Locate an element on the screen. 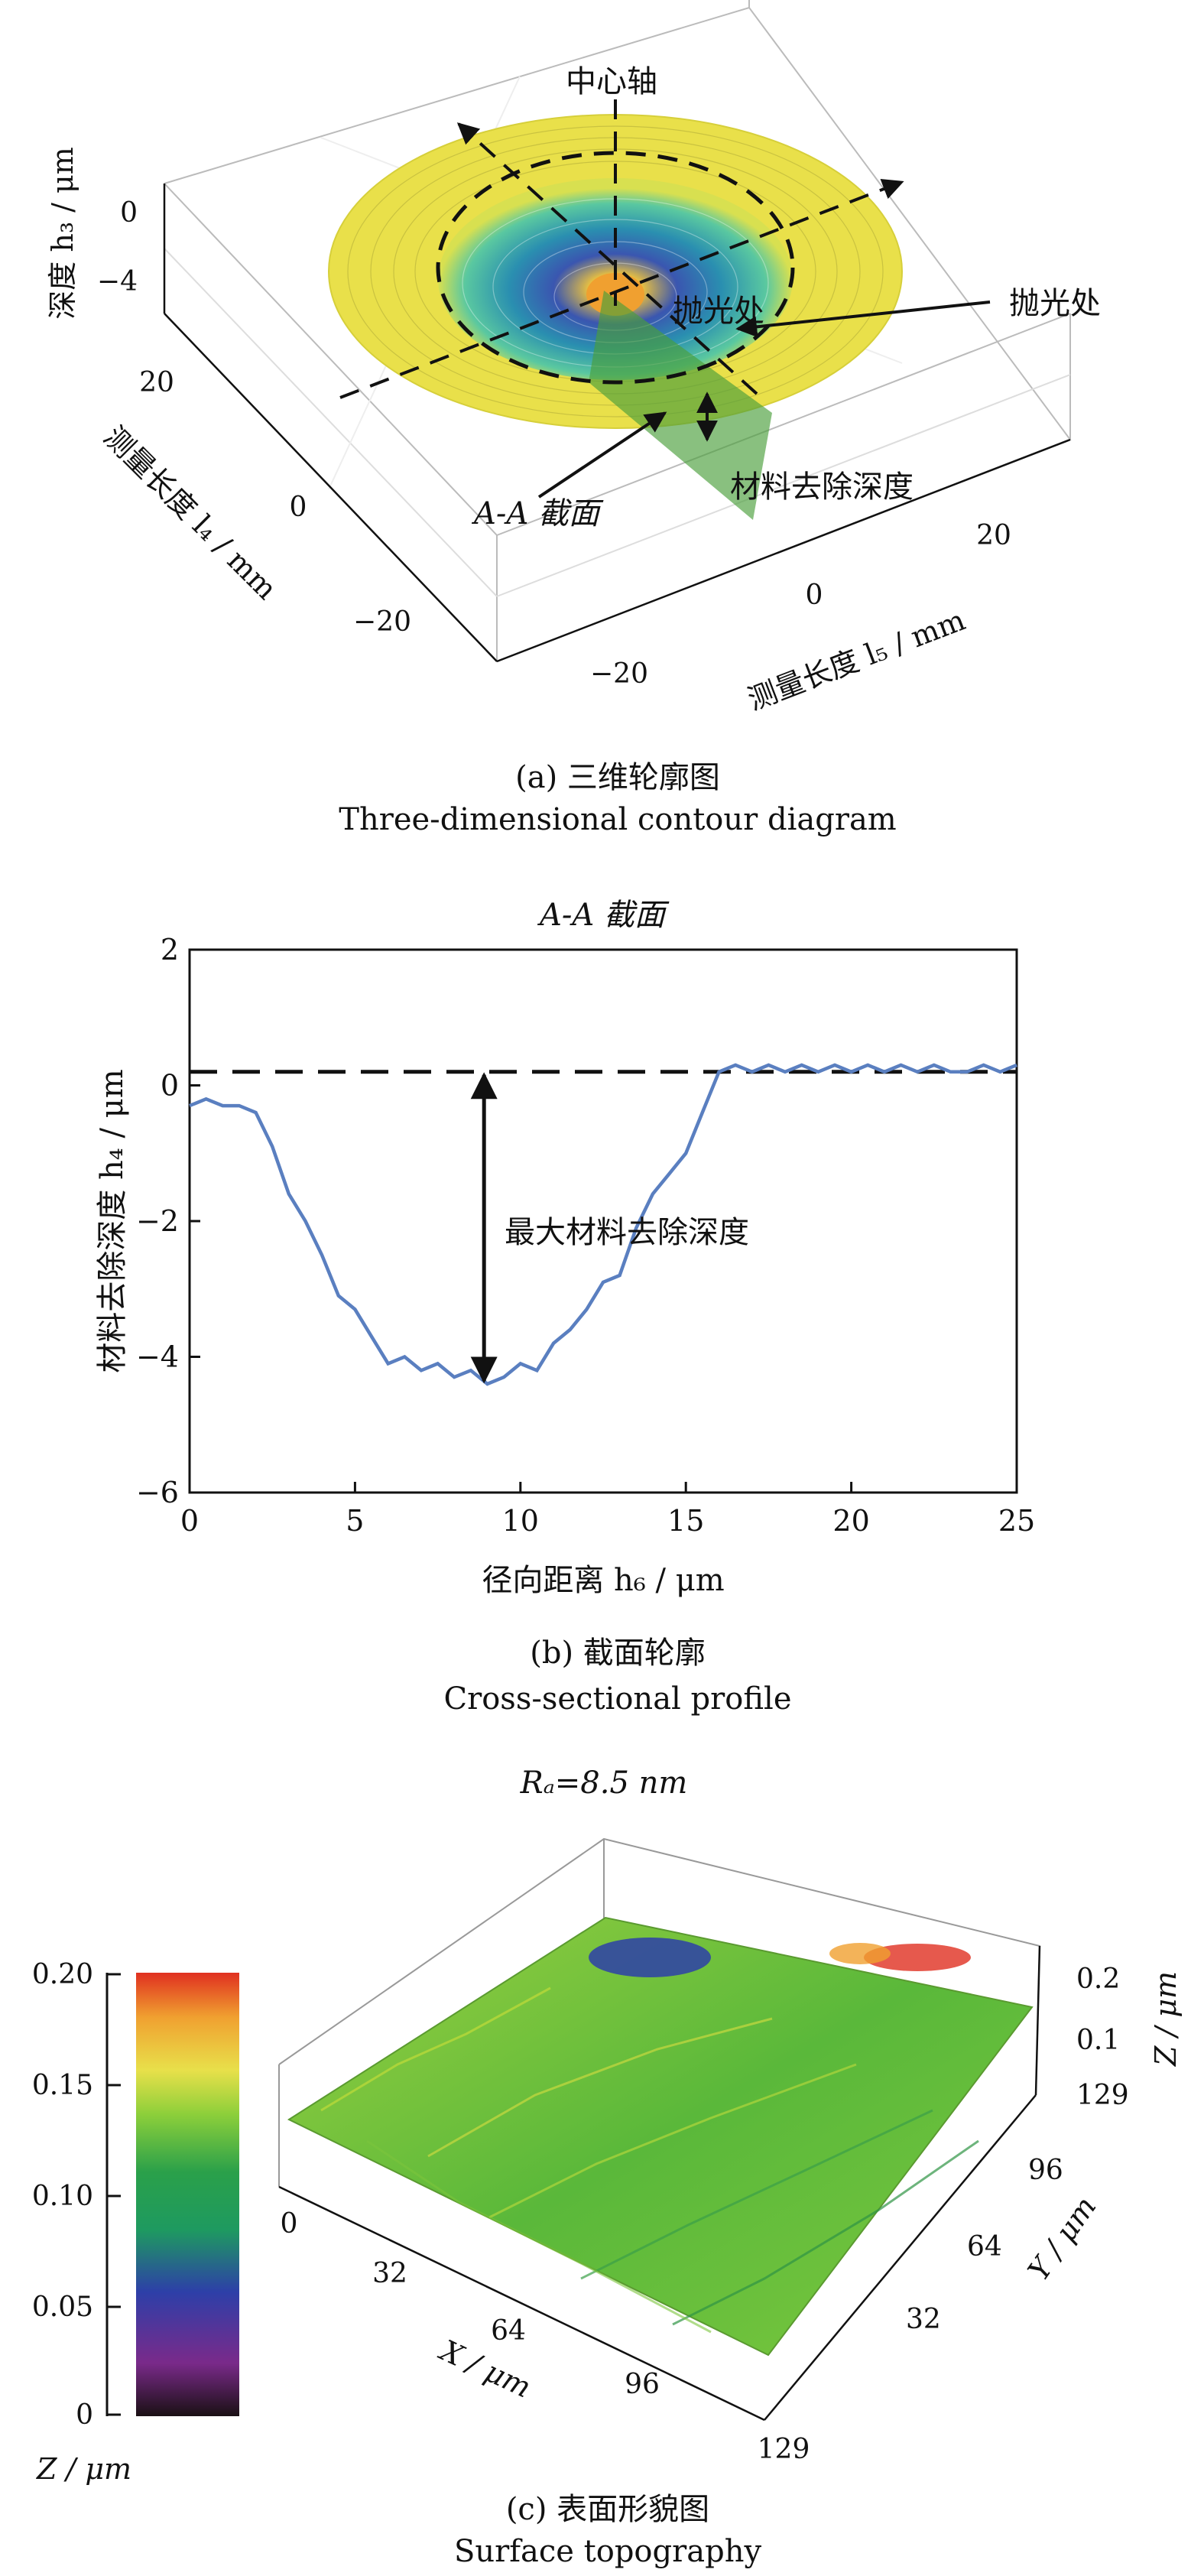 This screenshot has width=1204, height=2576. c-x-tick-1: 32 is located at coordinates (390, 2274).